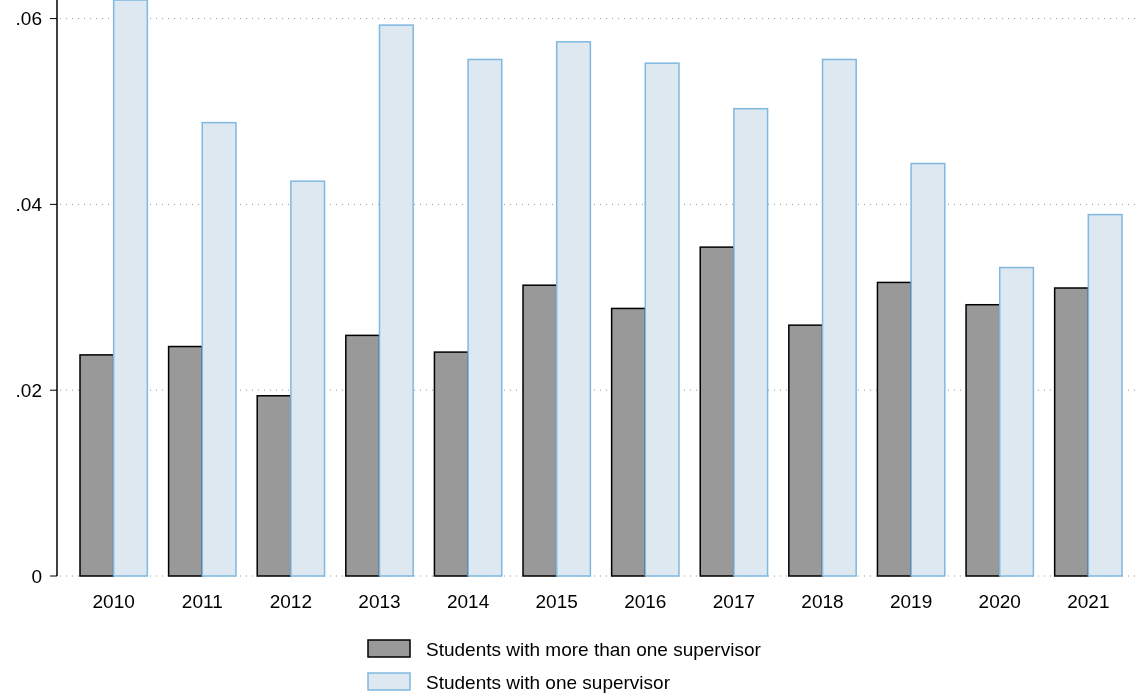 This screenshot has height=699, width=1142. I want to click on x-tick-label: 2019, so click(911, 601).